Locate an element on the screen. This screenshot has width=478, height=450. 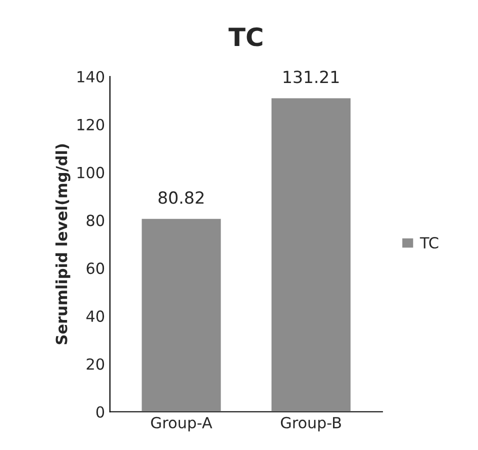
y-tick-label: 60 is located at coordinates (95, 268).